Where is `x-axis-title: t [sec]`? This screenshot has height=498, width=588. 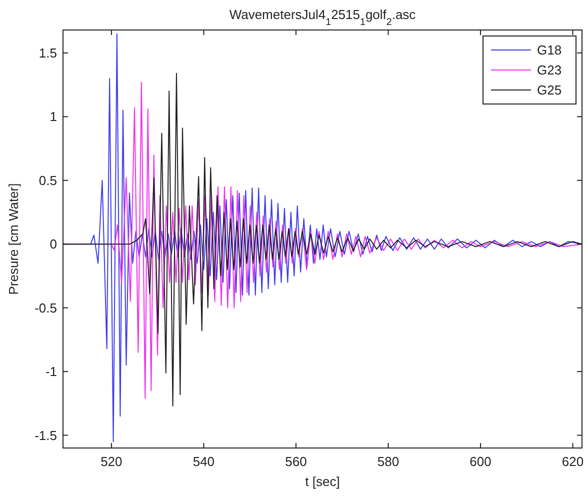 x-axis-title: t [sec] is located at coordinates (322, 481).